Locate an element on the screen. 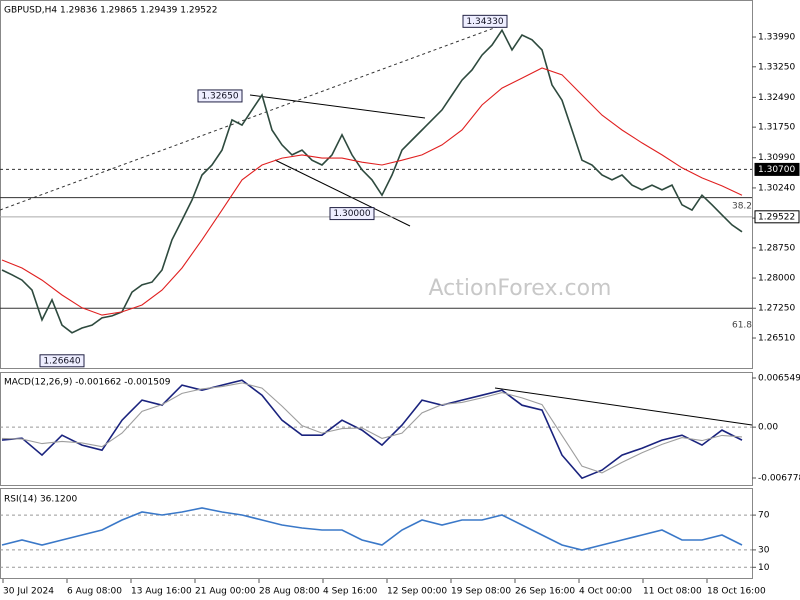 This screenshot has height=600, width=800. x-tick-label: 19 Sep 08:00 is located at coordinates (481, 592).